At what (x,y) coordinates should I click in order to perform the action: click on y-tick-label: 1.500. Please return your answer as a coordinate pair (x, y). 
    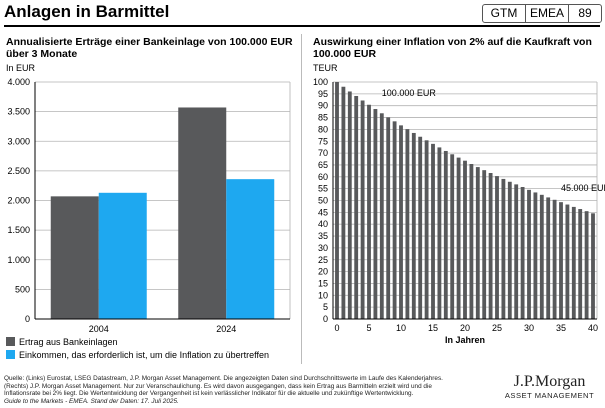
    Looking at the image, I should click on (18, 230).